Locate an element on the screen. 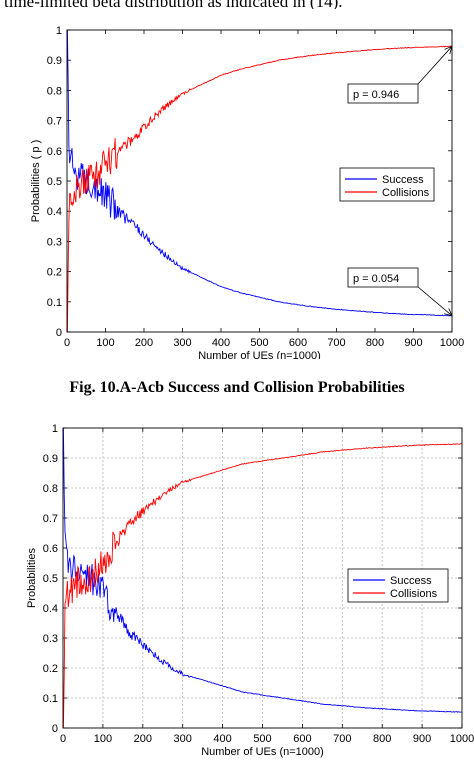 This screenshot has width=474, height=779. annotation-label: p = 0.946 is located at coordinates (376, 95).